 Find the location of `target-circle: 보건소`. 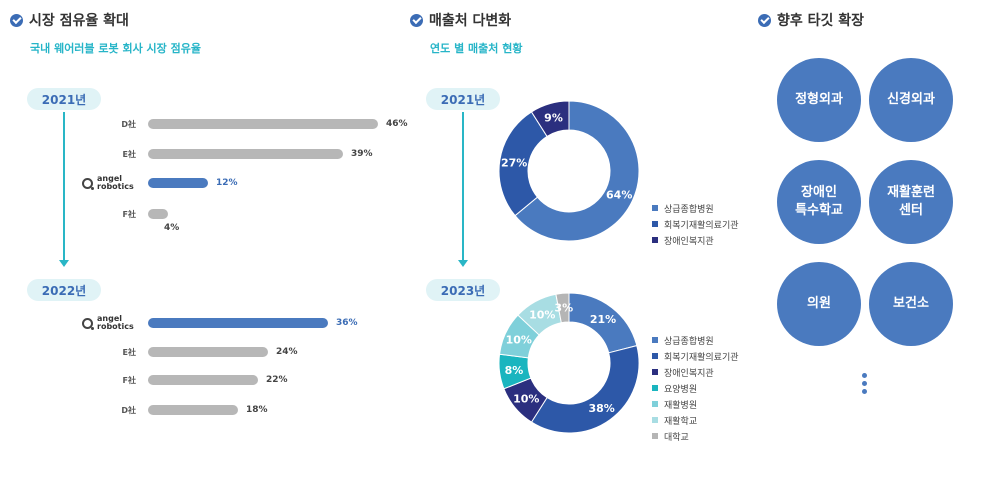

target-circle: 보건소 is located at coordinates (911, 304).